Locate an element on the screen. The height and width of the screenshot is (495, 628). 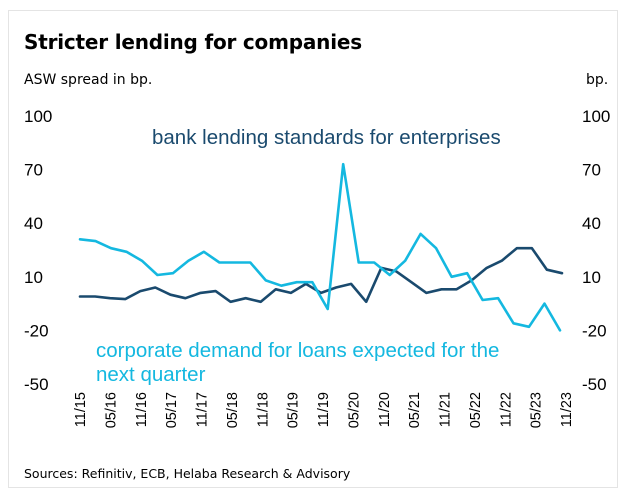
x-tick-label: 11/15 is located at coordinates (81, 409).